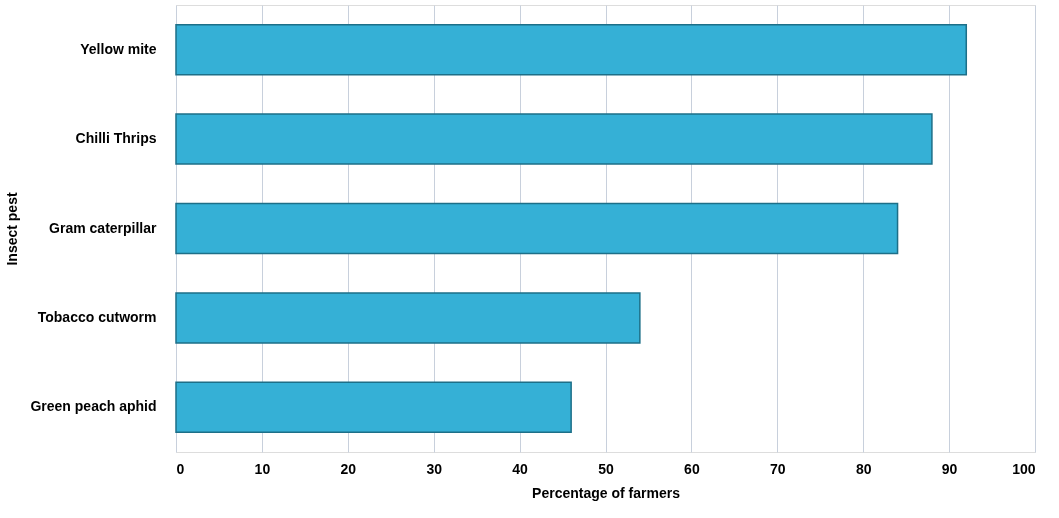 This screenshot has height=518, width=1059. I want to click on x-tick-label: 50, so click(606, 468).